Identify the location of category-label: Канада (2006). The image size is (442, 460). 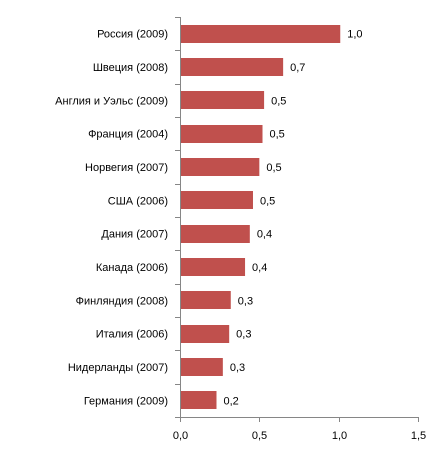
(132, 268).